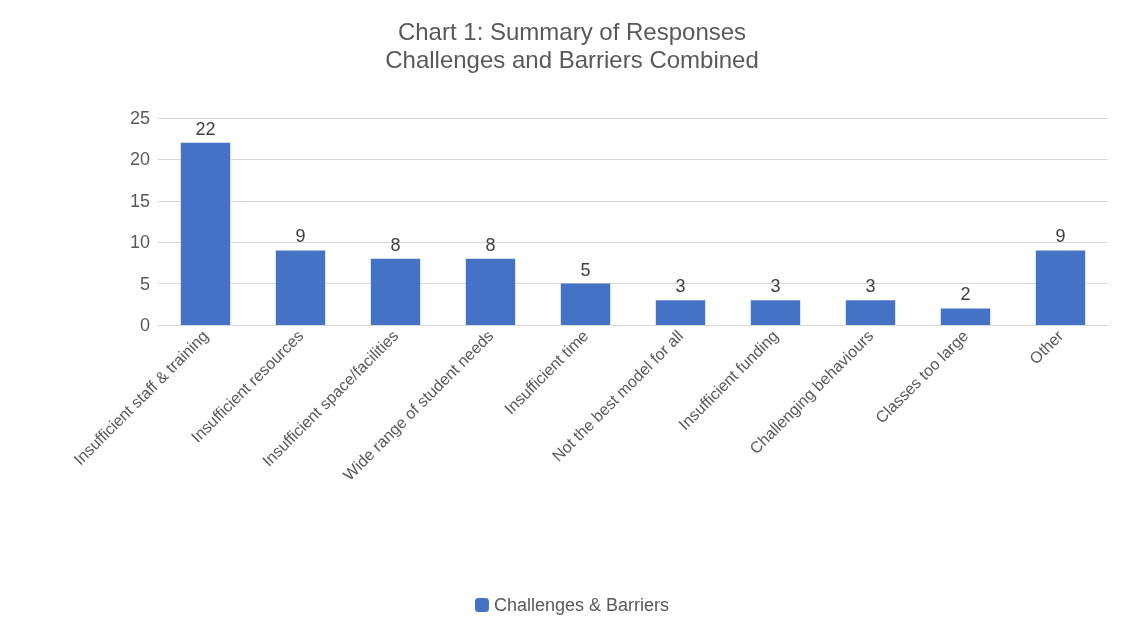 The height and width of the screenshot is (637, 1144). Describe the element at coordinates (581, 605) in the screenshot. I see `legend-label: Challenges & Barriers` at that location.